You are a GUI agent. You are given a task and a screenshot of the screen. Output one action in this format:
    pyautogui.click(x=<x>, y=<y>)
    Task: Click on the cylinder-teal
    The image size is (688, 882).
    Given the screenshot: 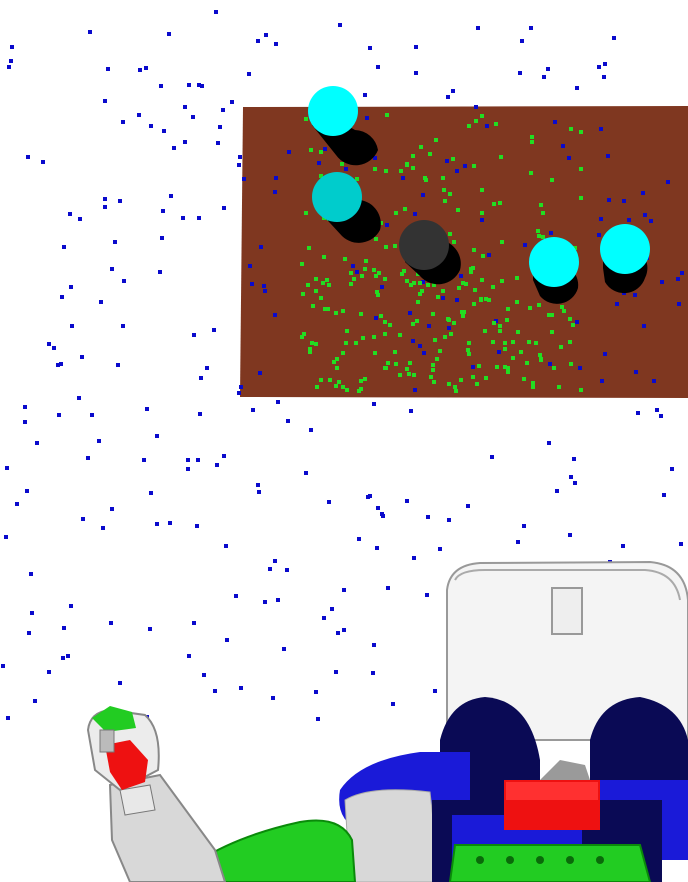 What is the action you would take?
    pyautogui.click(x=346, y=207)
    